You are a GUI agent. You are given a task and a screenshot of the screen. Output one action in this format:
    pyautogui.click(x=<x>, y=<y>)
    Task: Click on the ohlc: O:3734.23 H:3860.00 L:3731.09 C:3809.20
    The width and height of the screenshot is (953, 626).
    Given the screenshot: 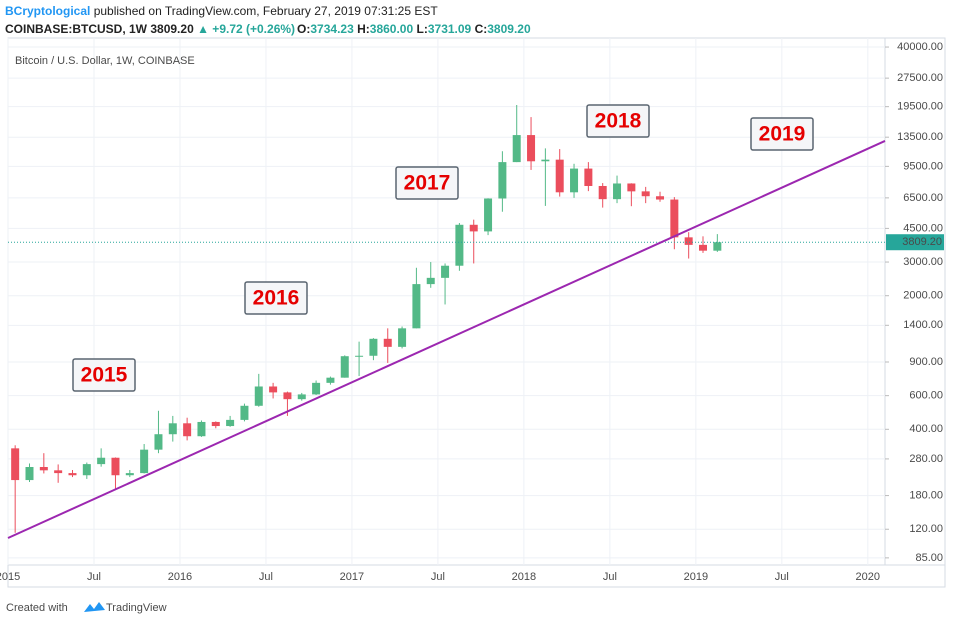 What is the action you would take?
    pyautogui.click(x=414, y=29)
    